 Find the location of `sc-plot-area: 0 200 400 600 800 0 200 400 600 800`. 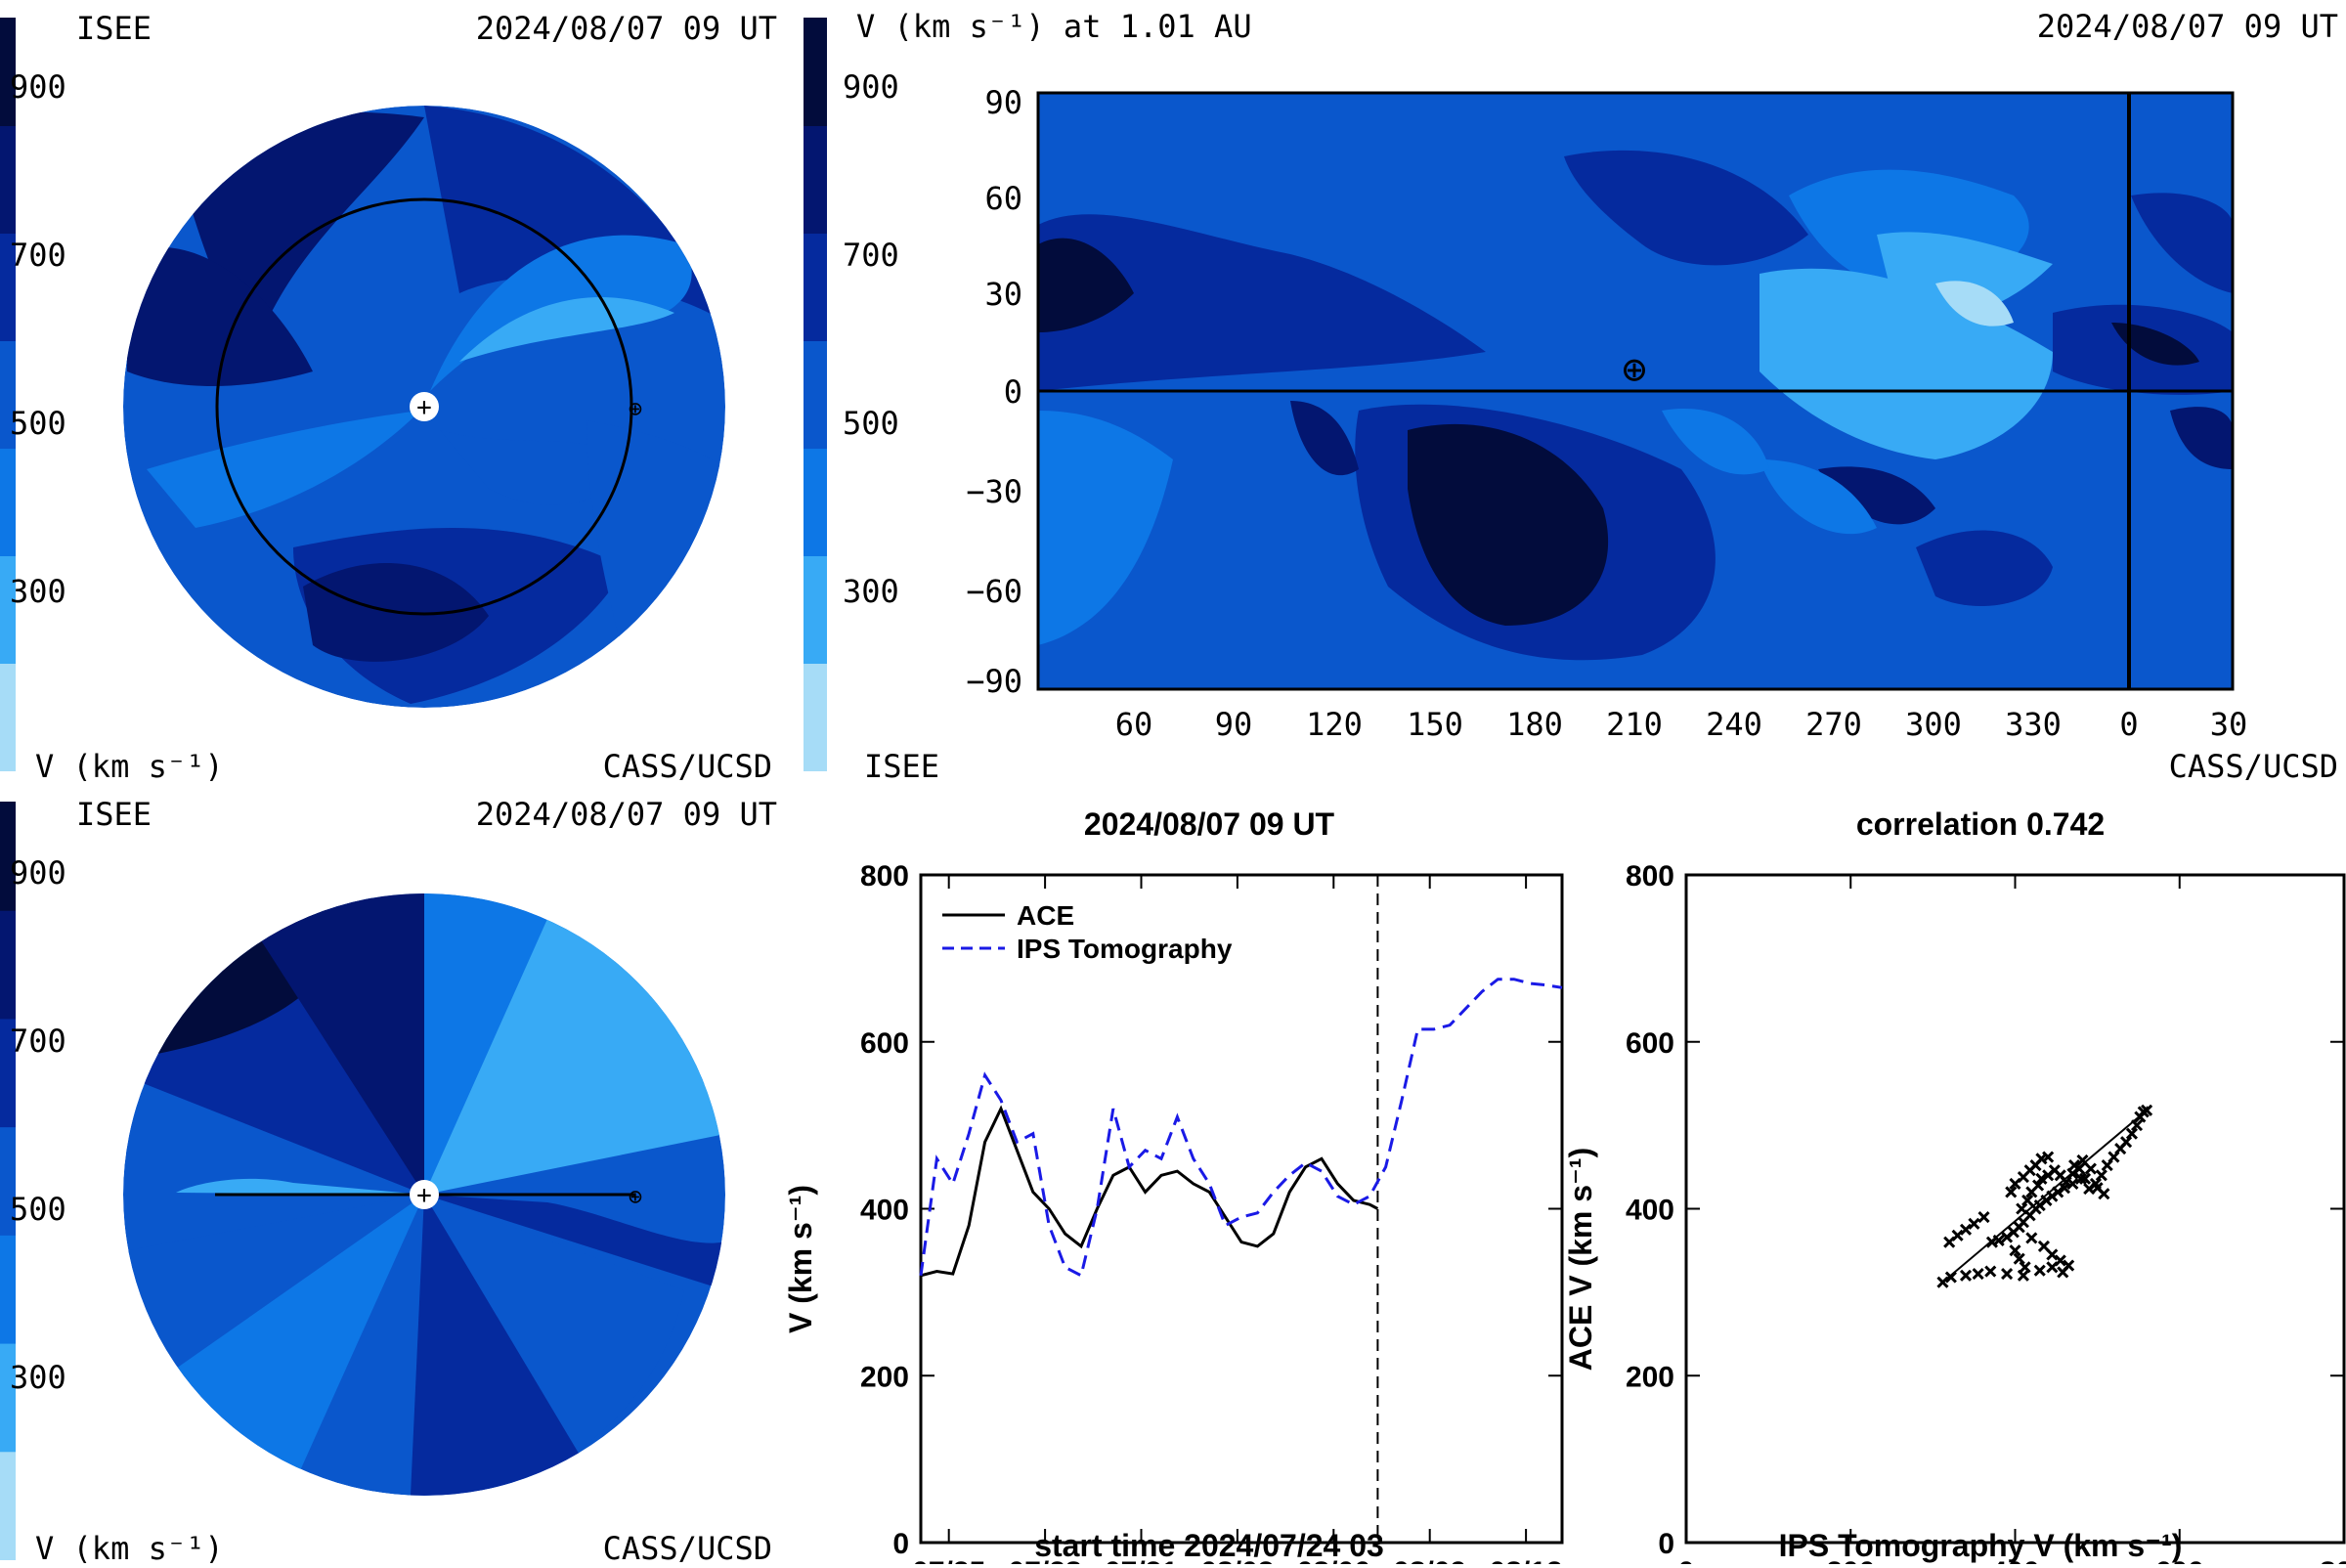

sc-plot-area: 0 200 400 600 800 0 200 400 600 800 is located at coordinates (1986, 1214).